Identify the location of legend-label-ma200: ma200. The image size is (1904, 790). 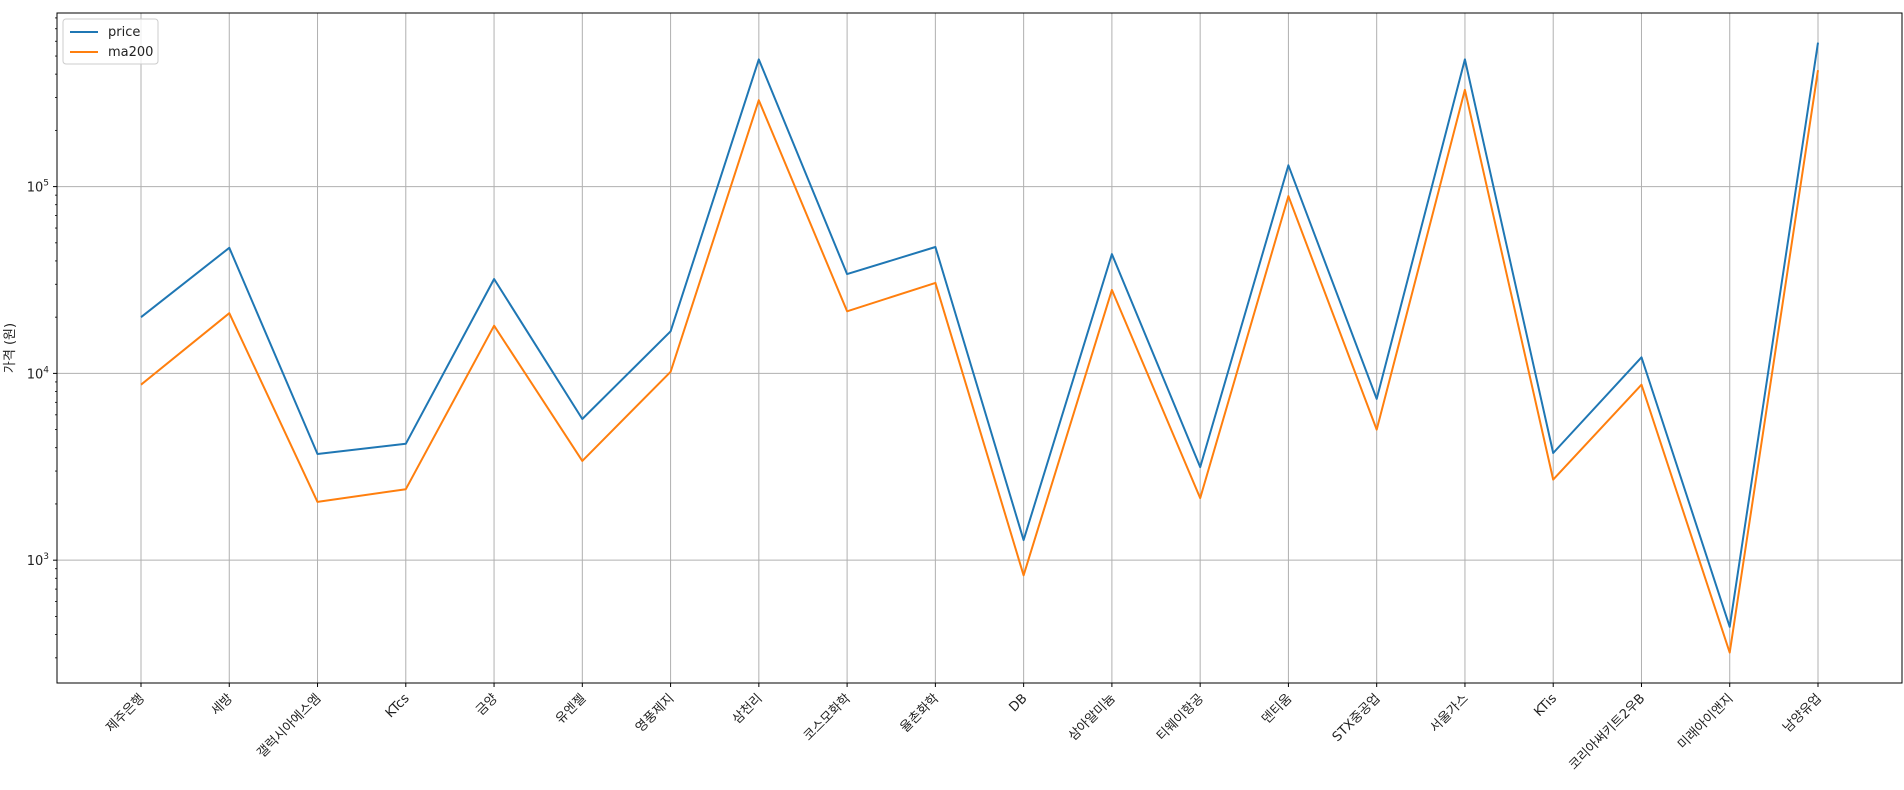
(130, 52).